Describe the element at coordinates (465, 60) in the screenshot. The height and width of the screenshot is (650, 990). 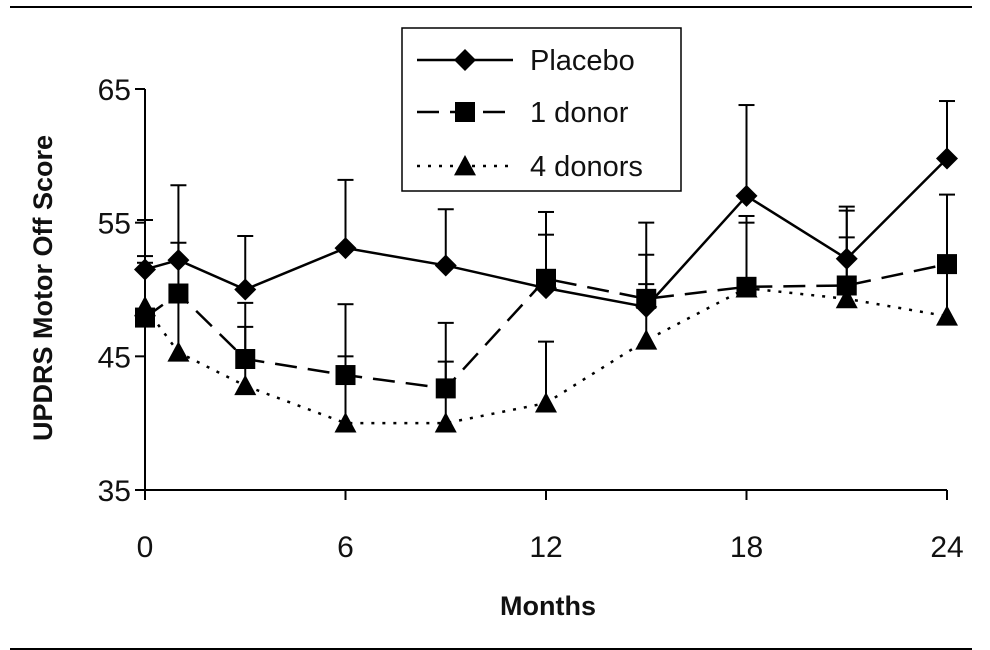
I see `legend-marker-placebo` at that location.